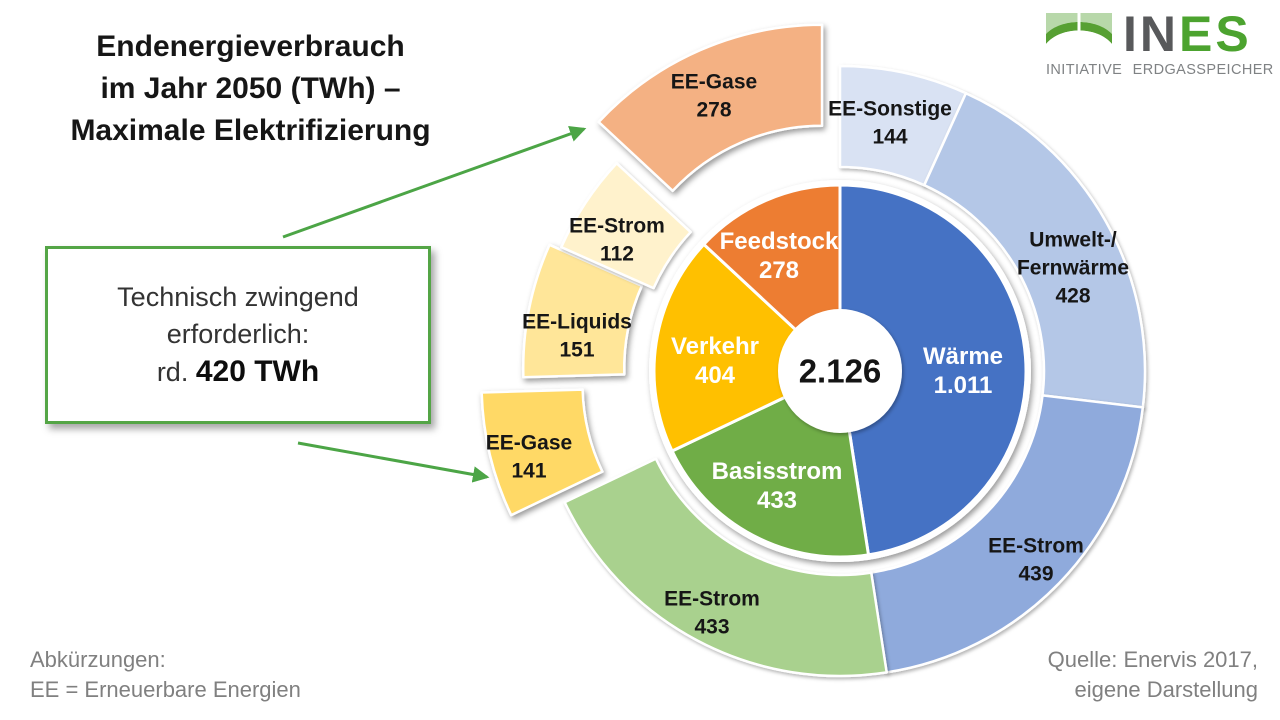 The image size is (1280, 720). Describe the element at coordinates (725, 567) in the screenshot. I see `outer-segment-ee-strom-basisstrom` at that location.